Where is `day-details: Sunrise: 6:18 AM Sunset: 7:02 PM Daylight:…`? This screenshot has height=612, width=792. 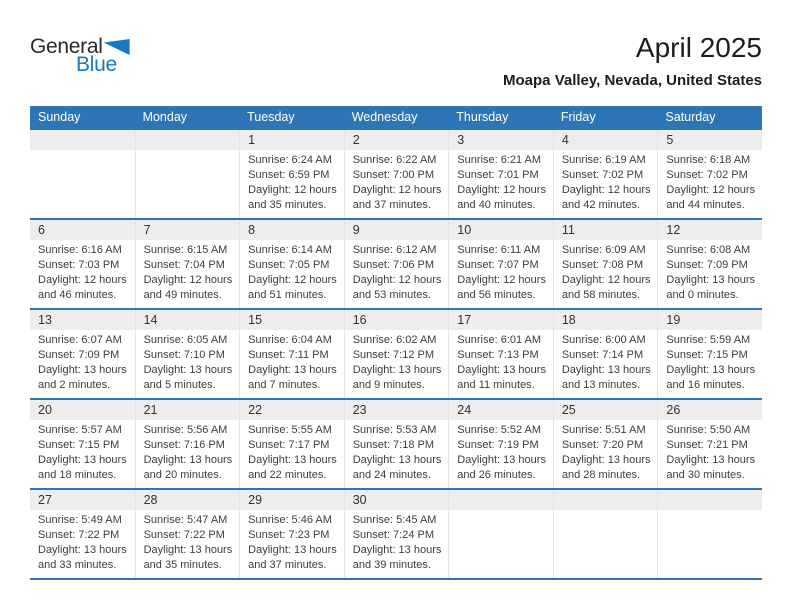 day-details: Sunrise: 6:18 AM Sunset: 7:02 PM Daylight:… is located at coordinates (710, 181).